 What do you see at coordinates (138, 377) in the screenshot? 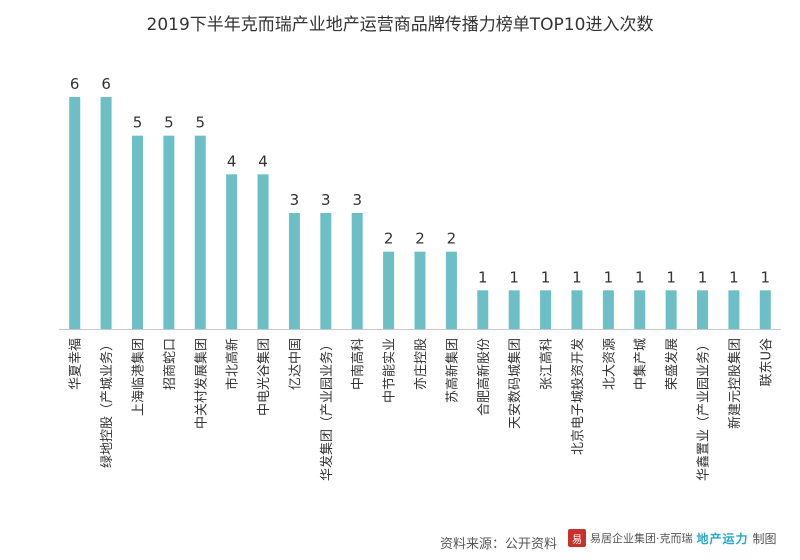
I see `category-label: 上海临港集团` at bounding box center [138, 377].